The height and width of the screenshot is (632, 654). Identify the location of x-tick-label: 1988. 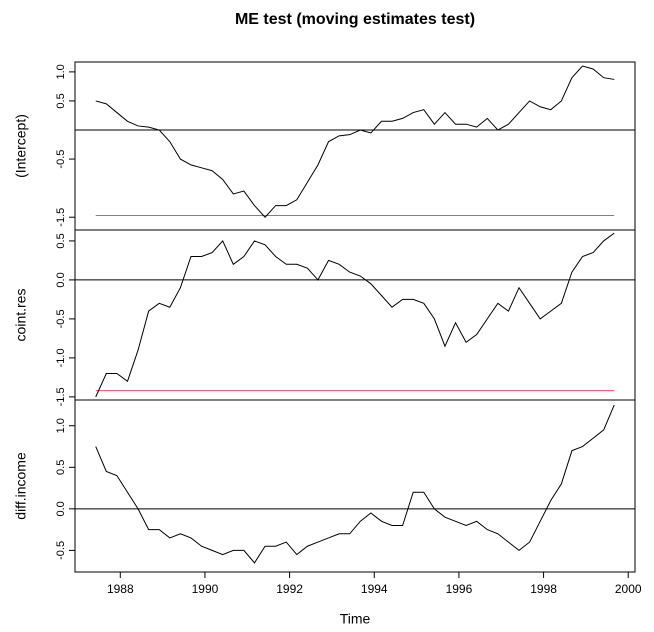
(120, 589).